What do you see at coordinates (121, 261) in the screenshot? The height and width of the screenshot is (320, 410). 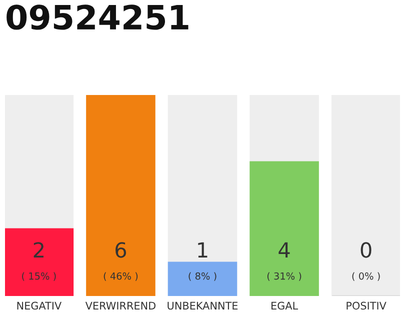 I see `data-label: 6 ( 46% )` at bounding box center [121, 261].